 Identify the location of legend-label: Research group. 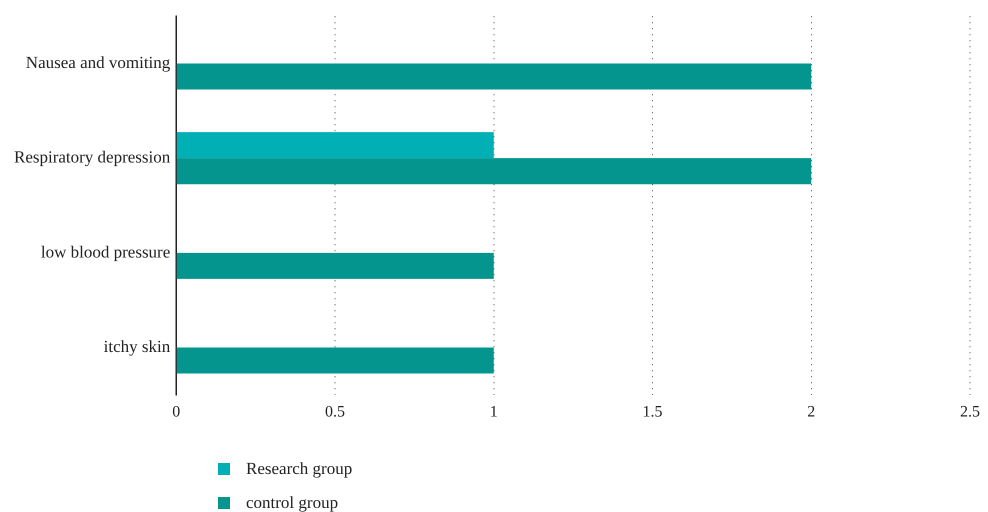
(299, 469).